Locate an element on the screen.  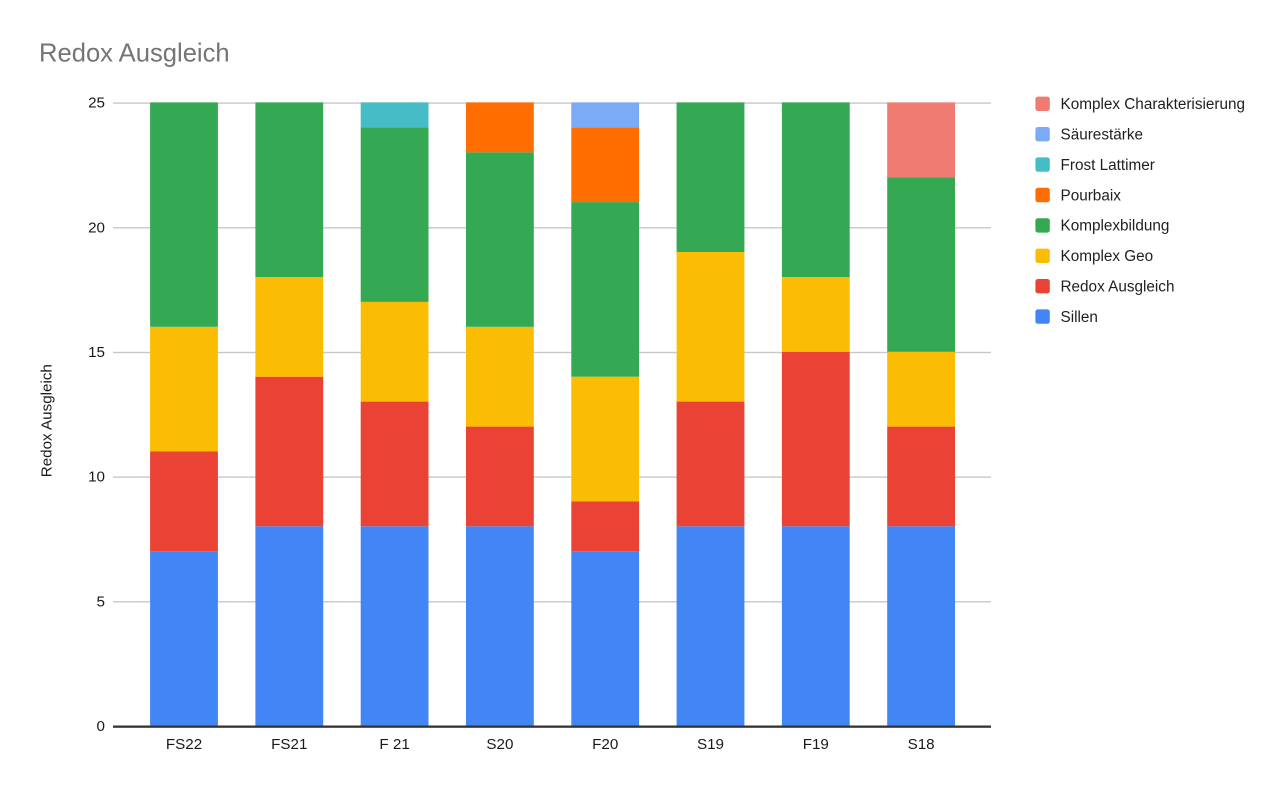
svg-text: 20 is located at coordinates (96, 227).